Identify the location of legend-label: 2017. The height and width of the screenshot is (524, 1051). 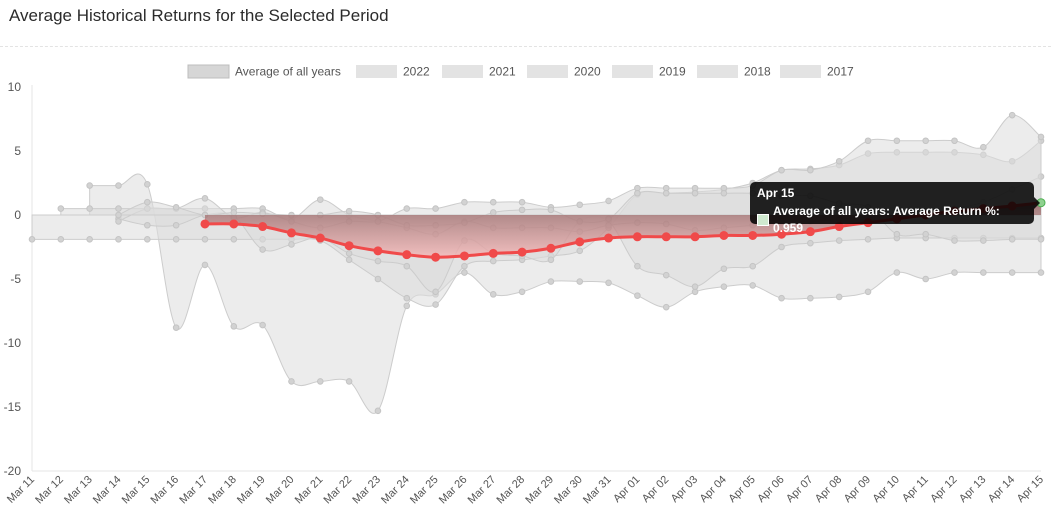
(840, 72).